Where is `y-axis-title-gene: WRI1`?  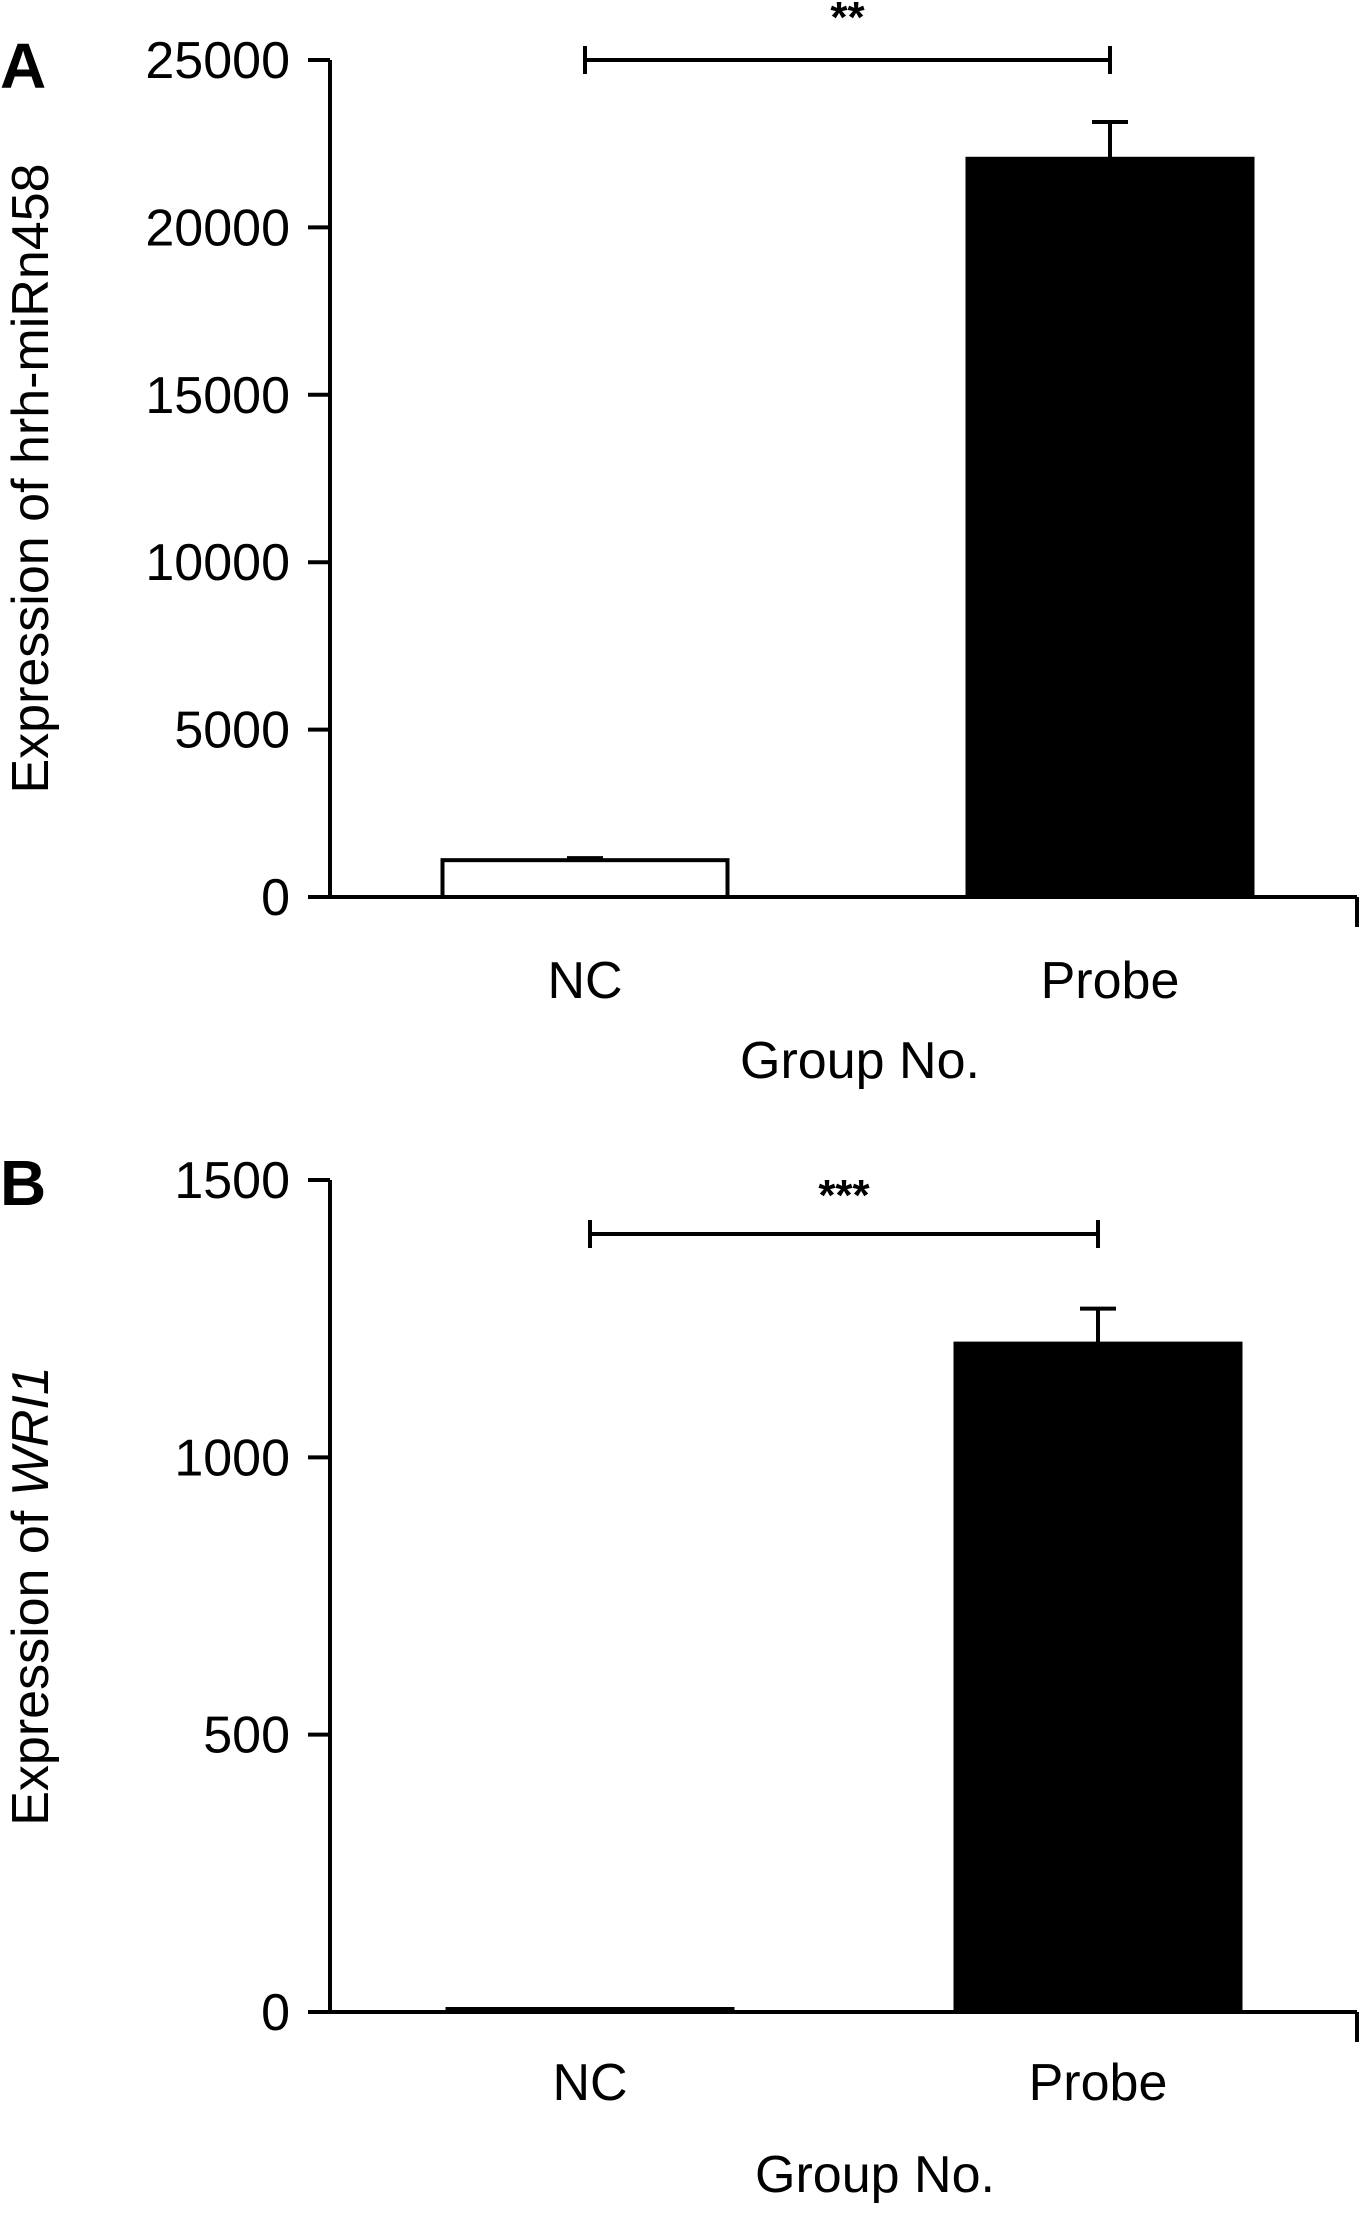 y-axis-title-gene: WRI1 is located at coordinates (31, 1431).